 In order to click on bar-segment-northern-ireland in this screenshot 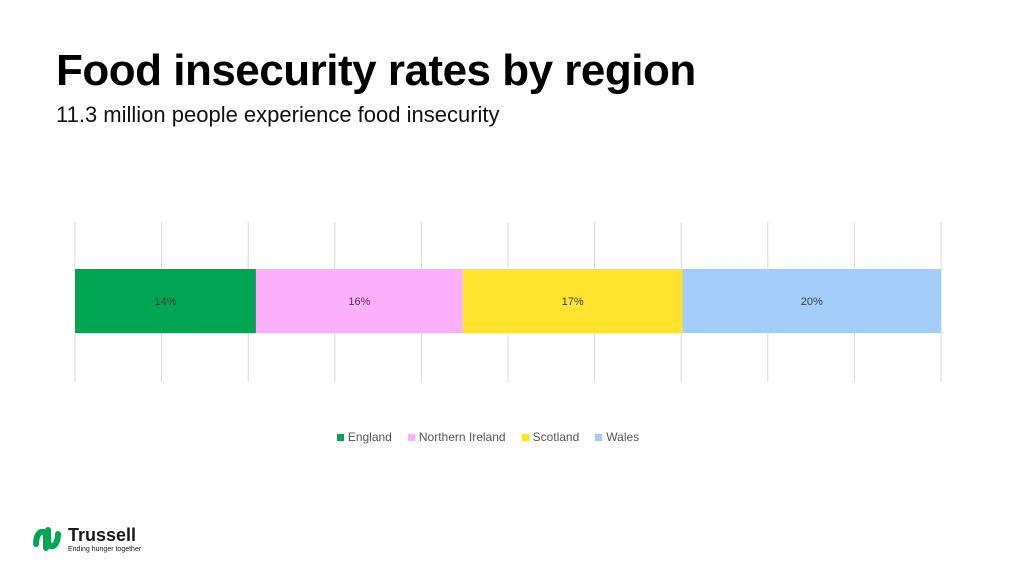, I will do `click(359, 301)`.